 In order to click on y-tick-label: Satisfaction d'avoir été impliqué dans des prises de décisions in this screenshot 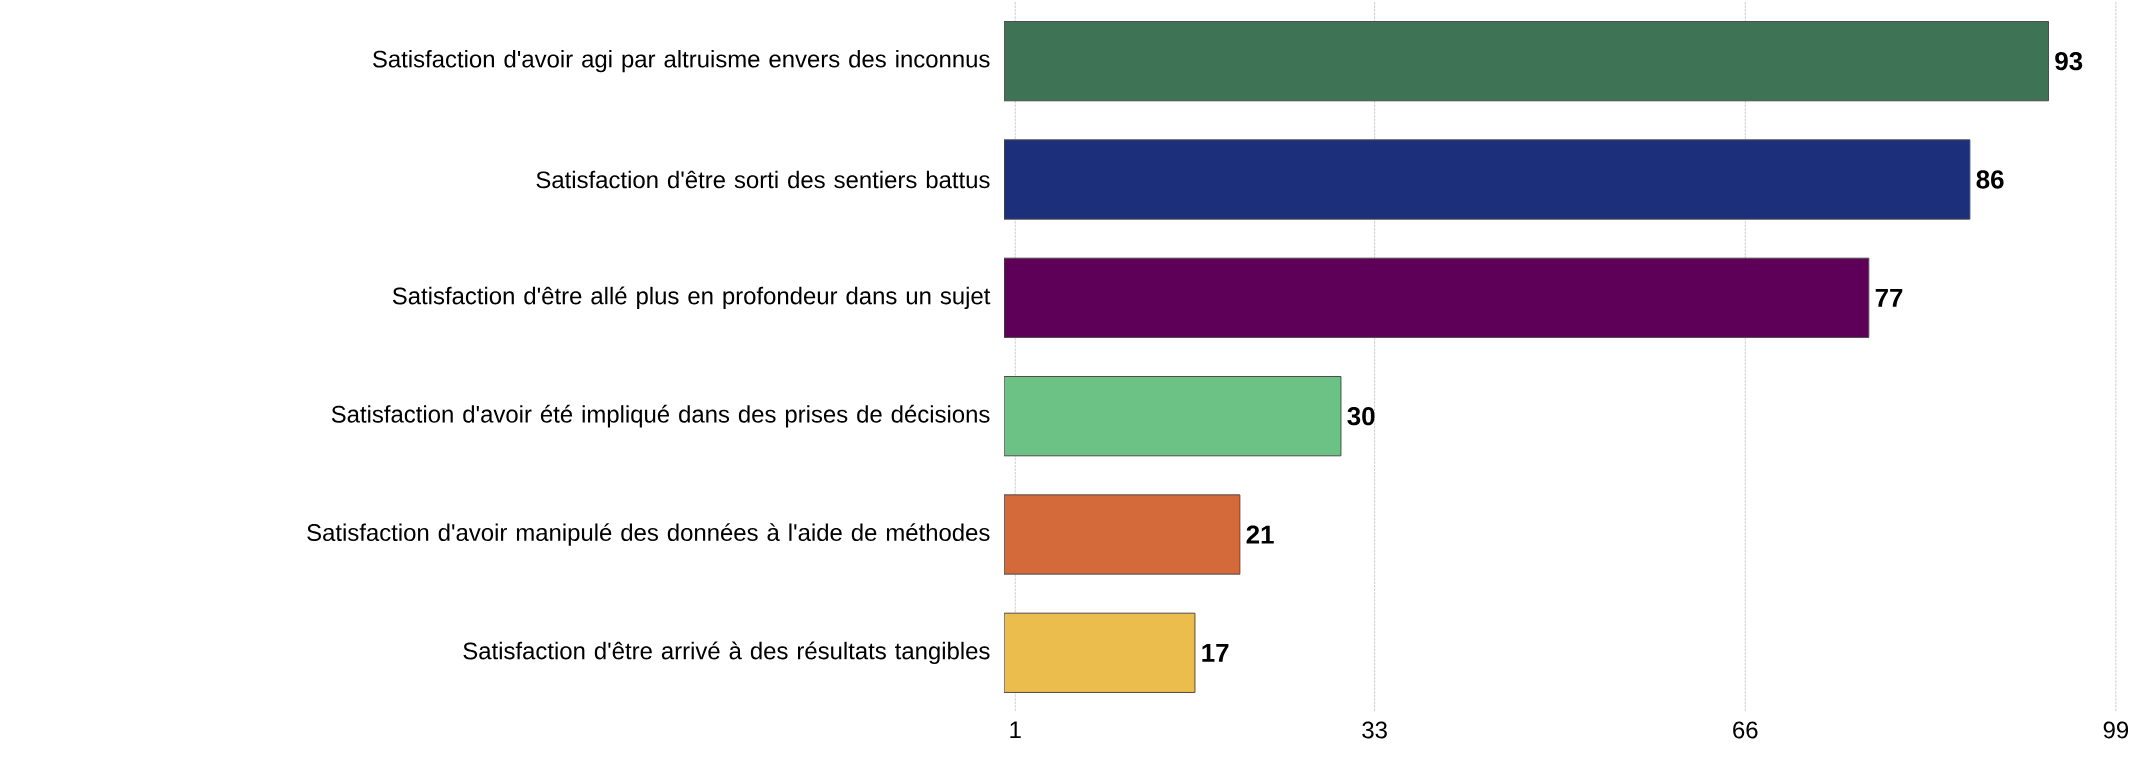, I will do `click(660, 416)`.